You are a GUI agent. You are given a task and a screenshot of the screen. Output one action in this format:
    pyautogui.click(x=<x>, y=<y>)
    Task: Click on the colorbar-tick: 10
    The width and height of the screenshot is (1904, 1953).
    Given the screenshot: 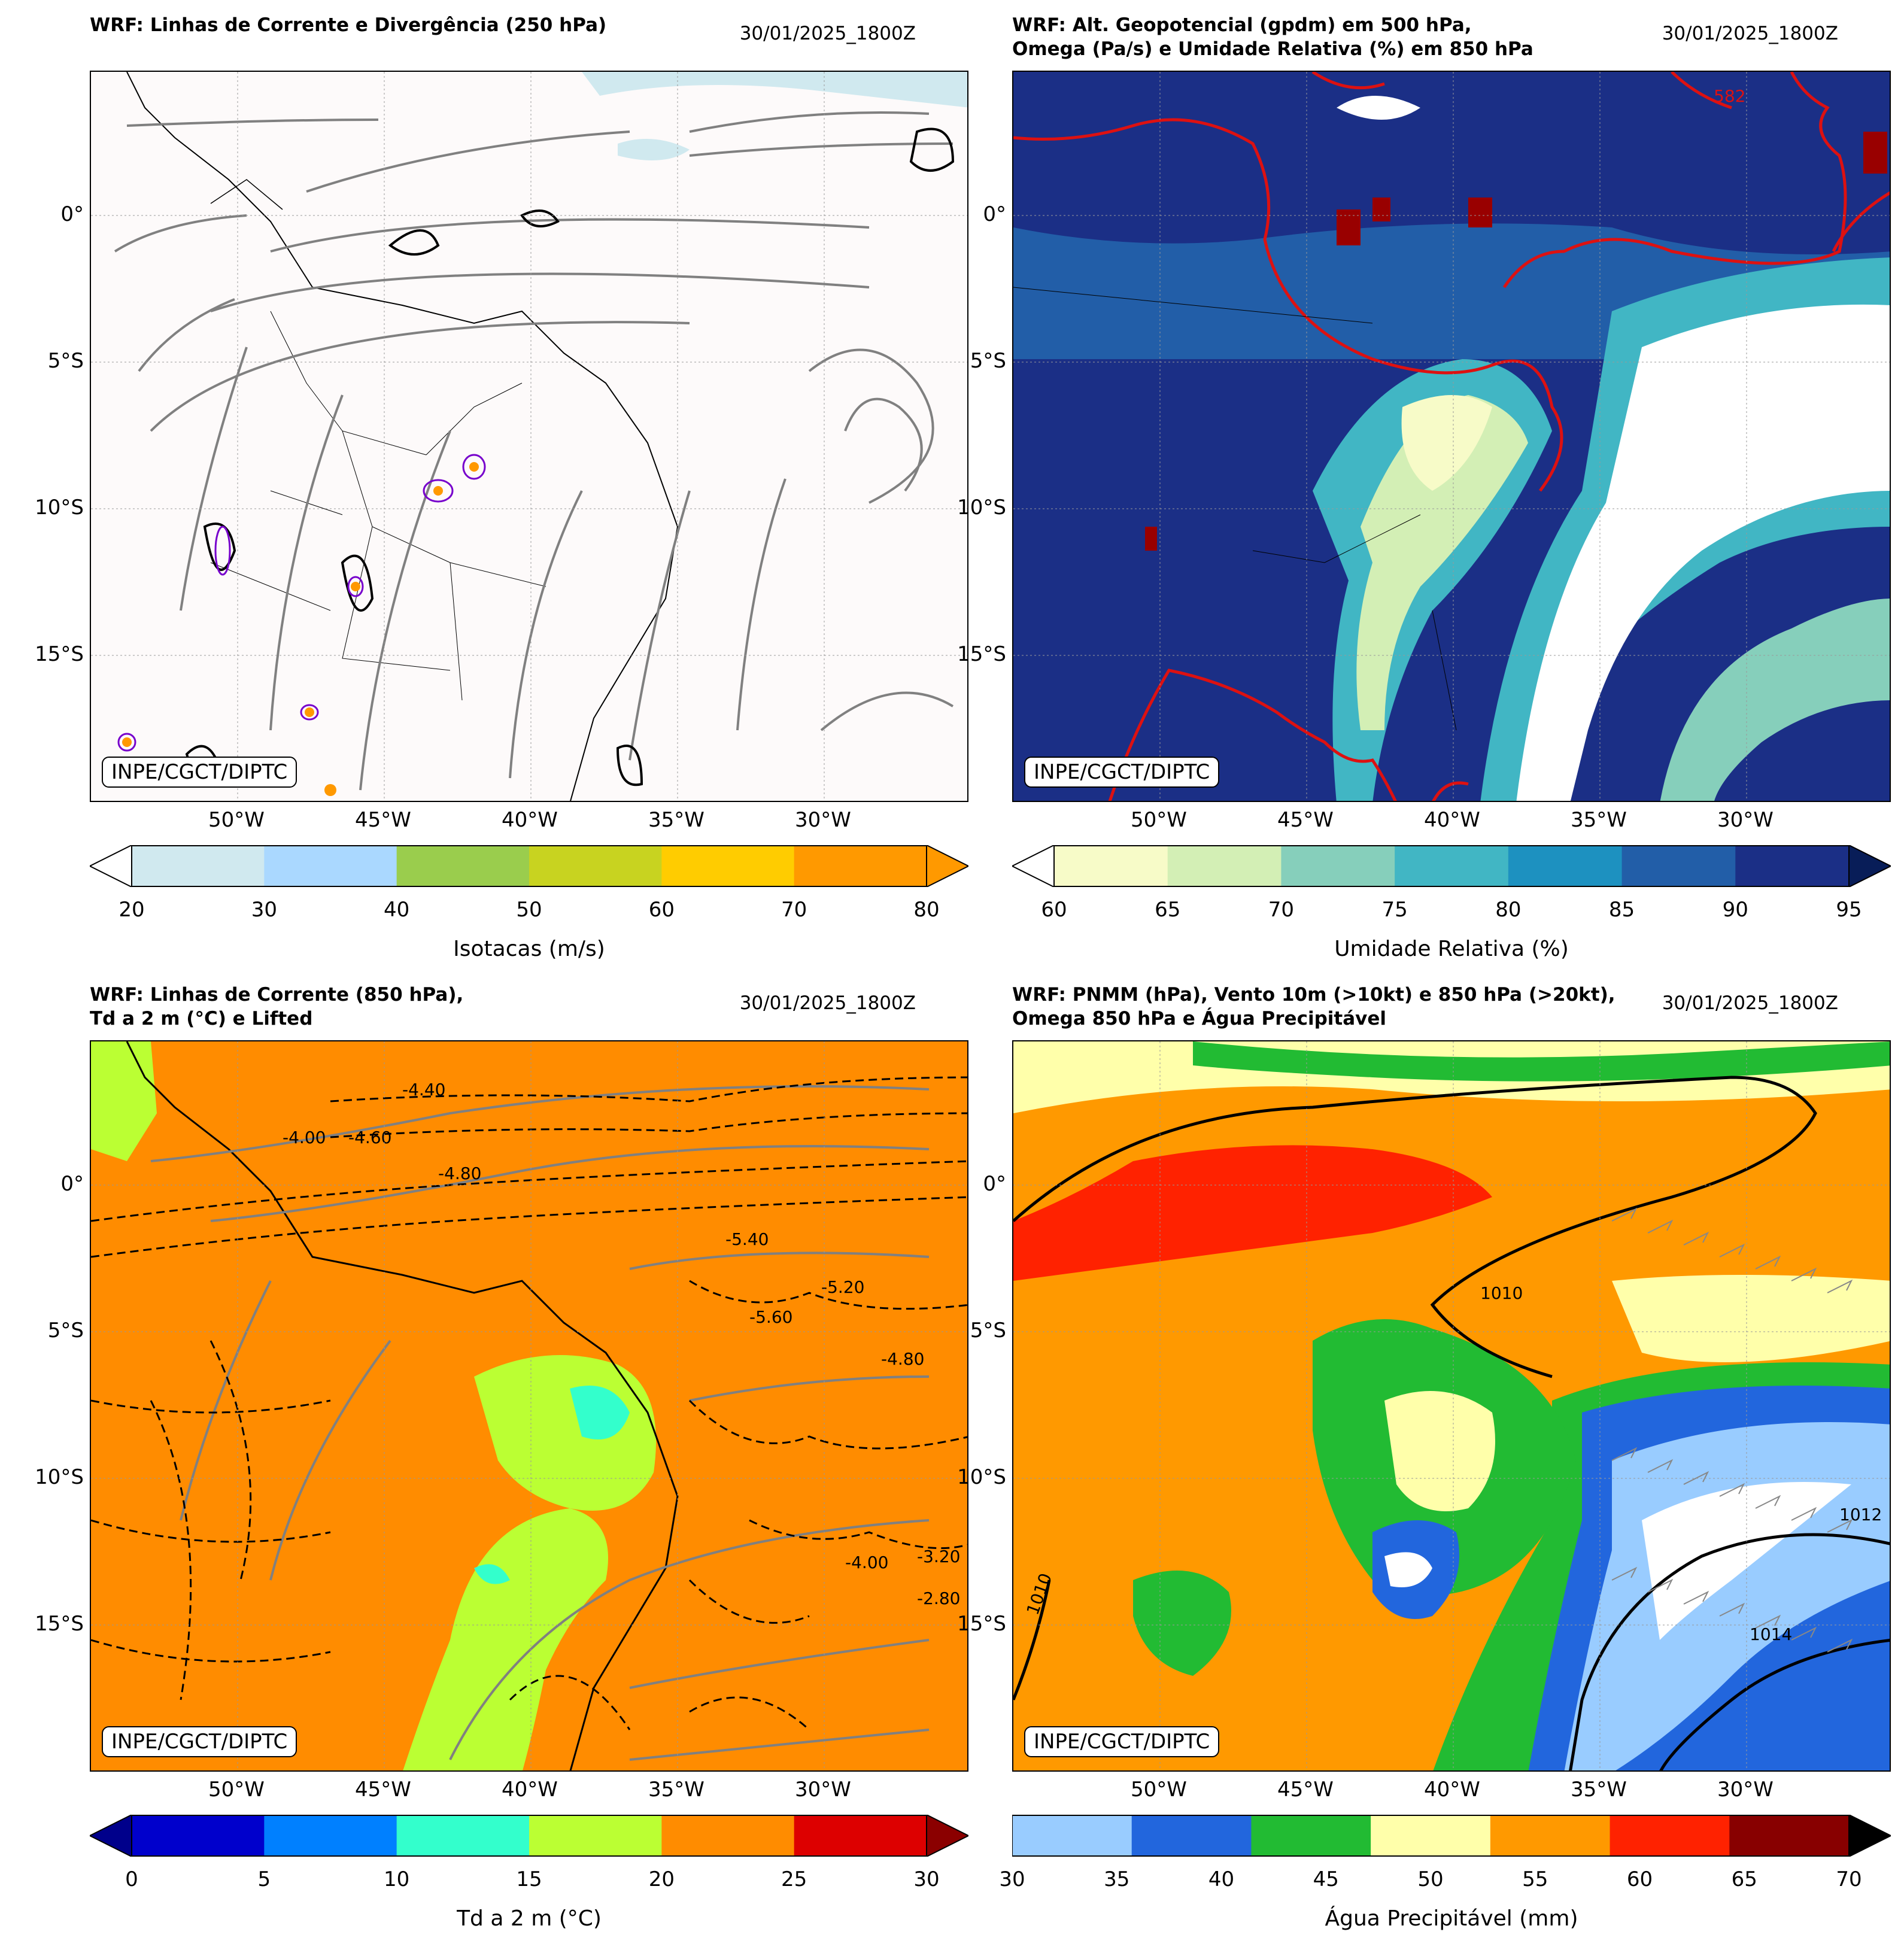 What is the action you would take?
    pyautogui.click(x=397, y=1879)
    